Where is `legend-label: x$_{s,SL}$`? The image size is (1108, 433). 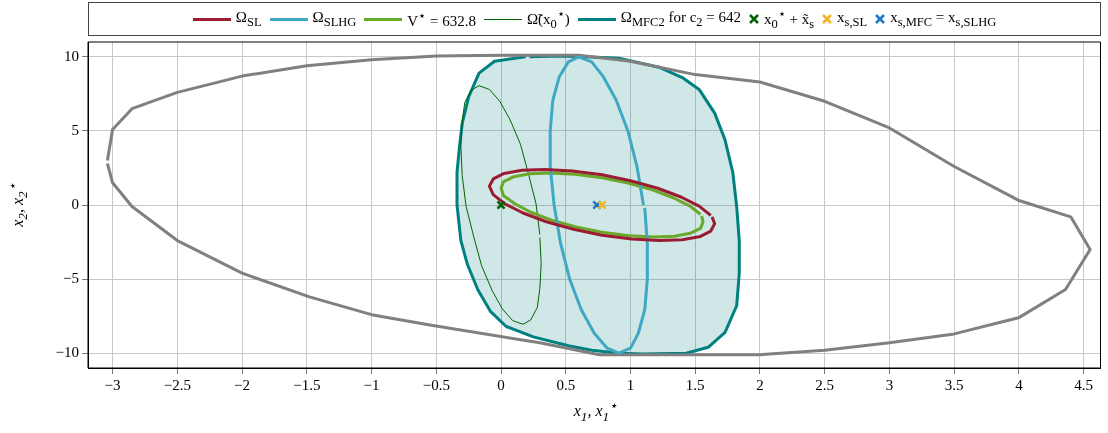 legend-label: x$_{s,SL}$ is located at coordinates (852, 19).